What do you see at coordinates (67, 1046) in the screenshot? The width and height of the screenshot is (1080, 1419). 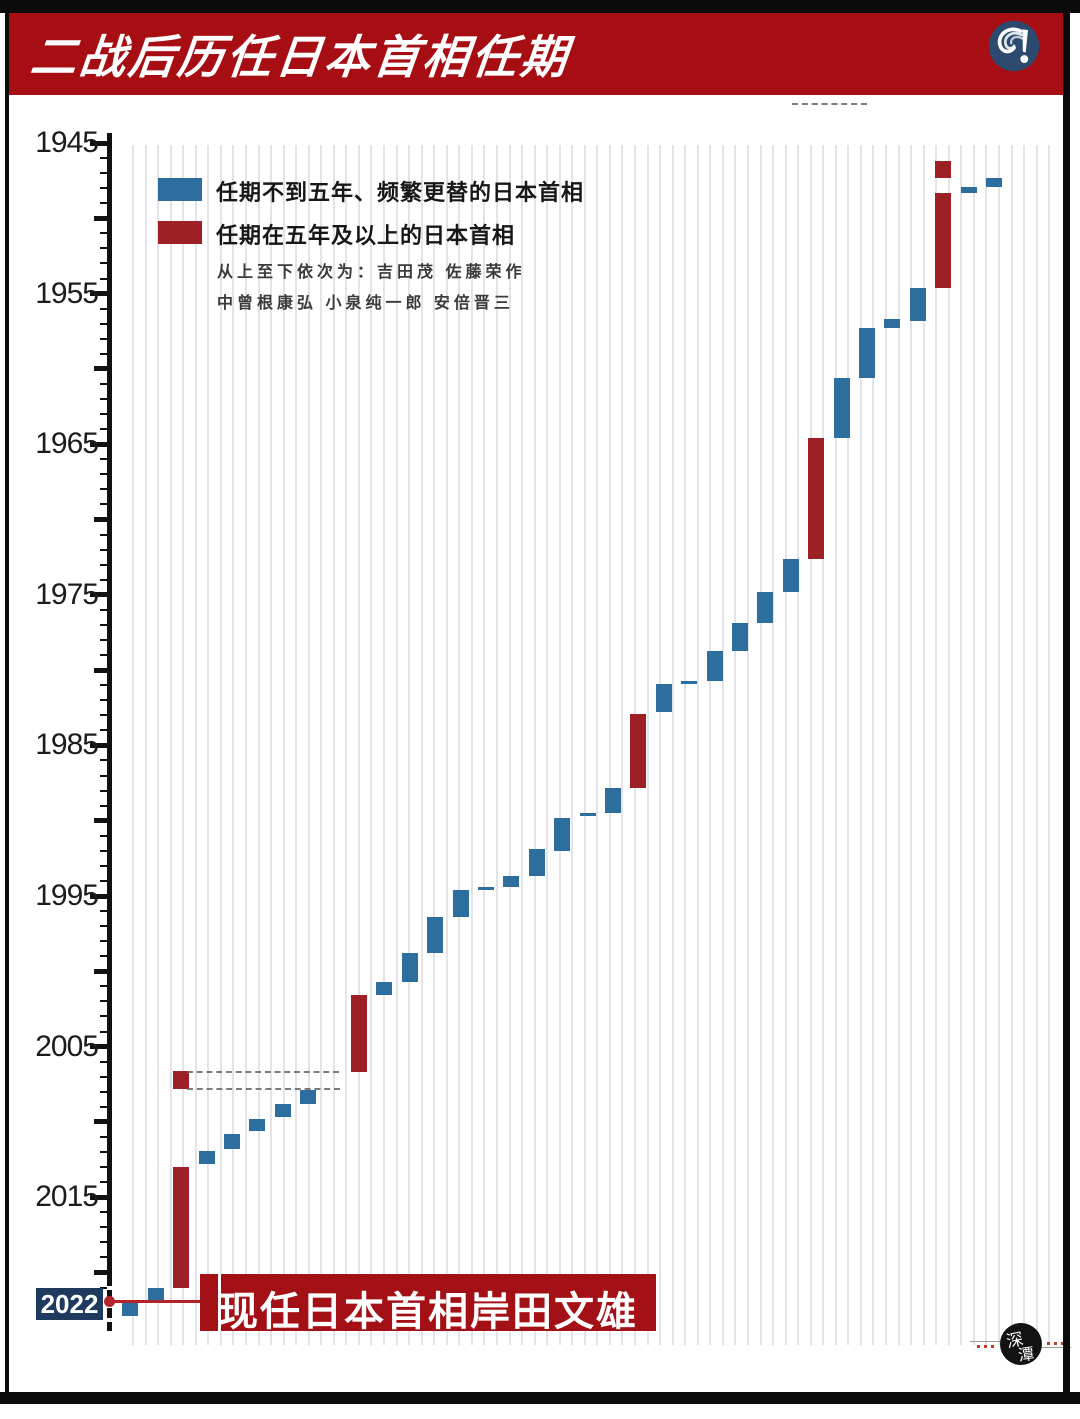 I see `axis-tick-label: 2005` at bounding box center [67, 1046].